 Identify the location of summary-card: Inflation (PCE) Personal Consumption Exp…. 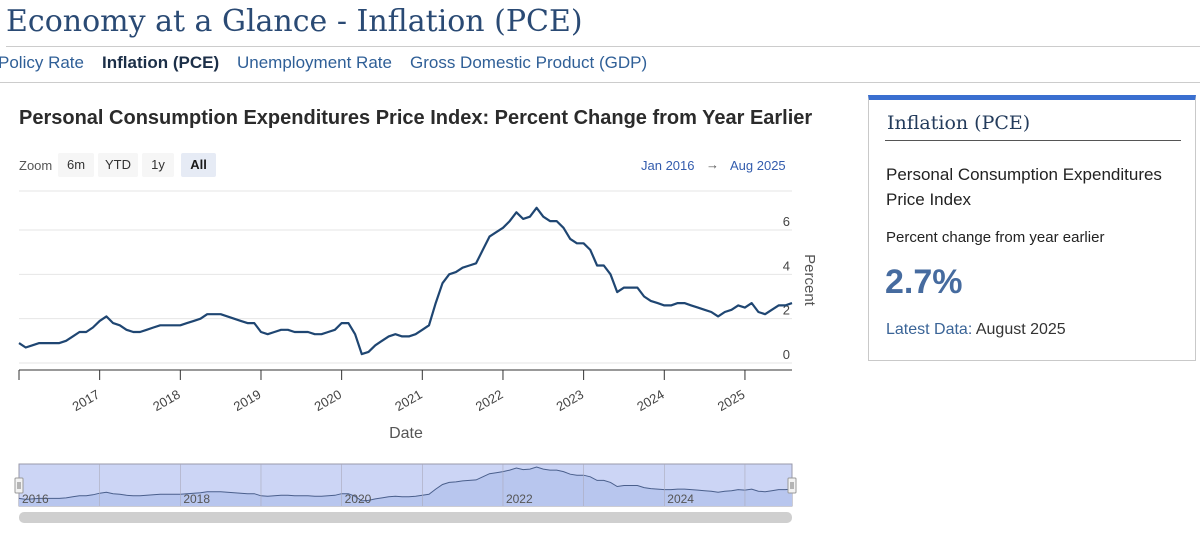
(1032, 228).